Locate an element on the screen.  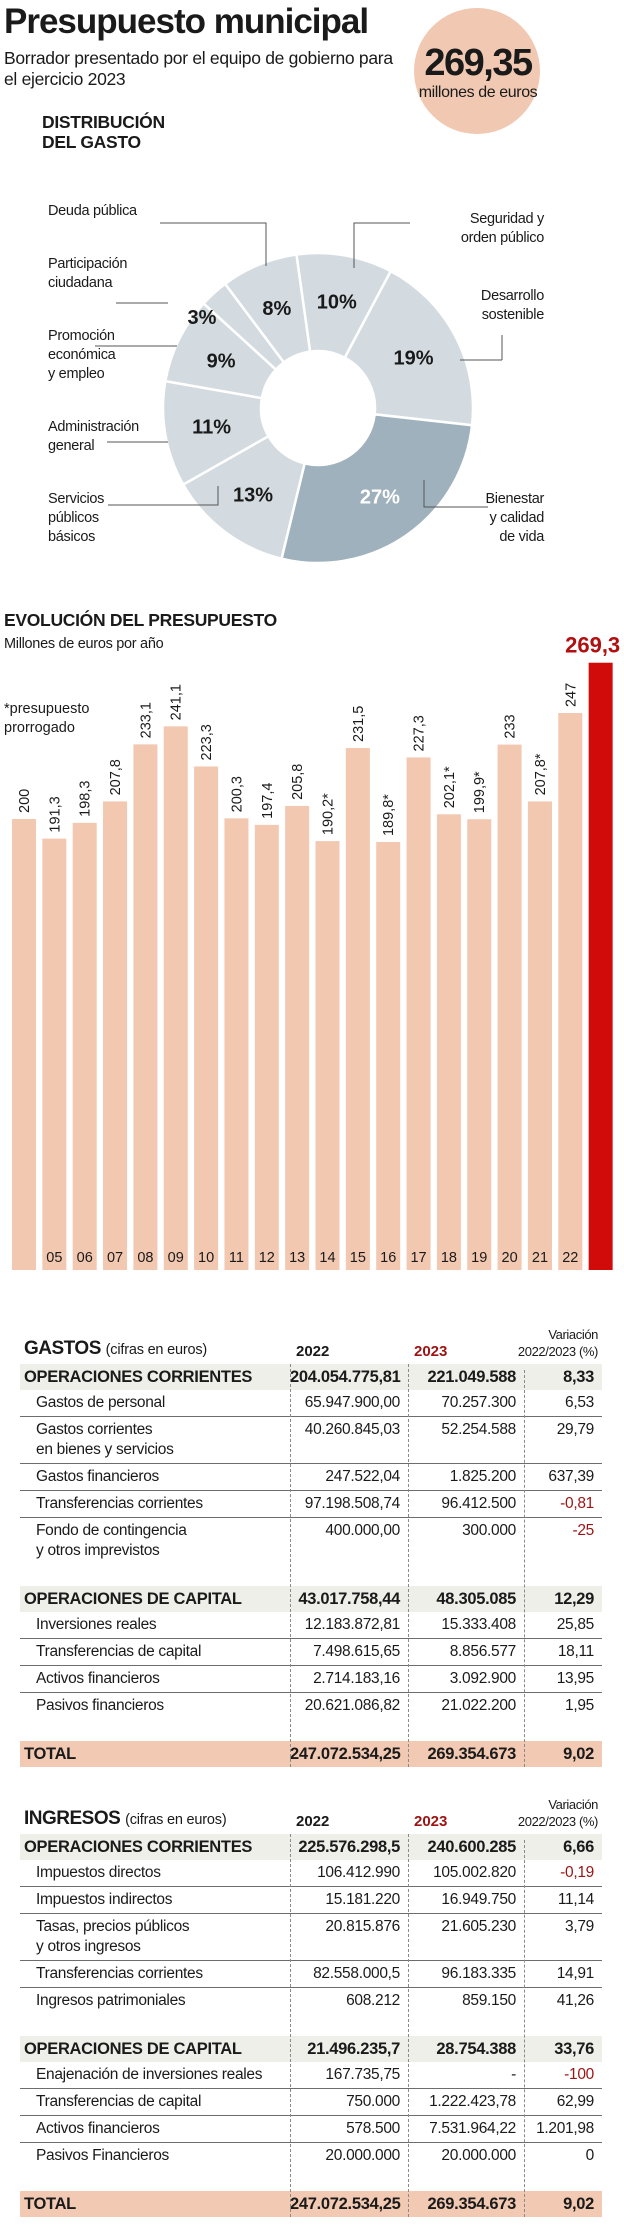
bar-category-label: 20 is located at coordinates (510, 1258).